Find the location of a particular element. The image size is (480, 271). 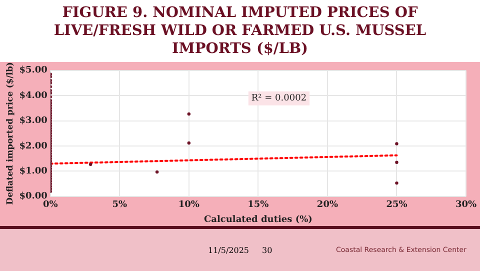

text: 11/5/2025 is located at coordinates (229, 250).